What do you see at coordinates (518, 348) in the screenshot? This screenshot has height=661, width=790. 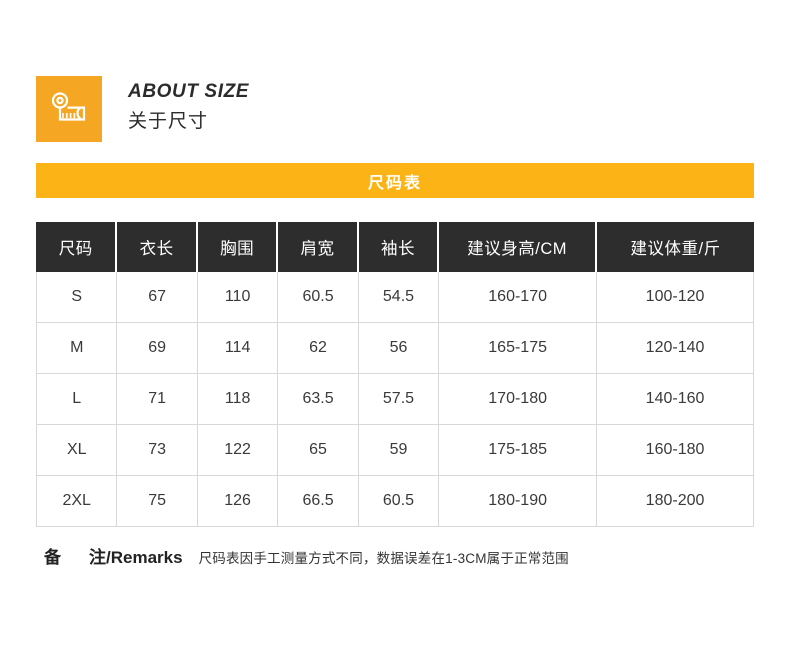 I see `cell-height: 165-175` at bounding box center [518, 348].